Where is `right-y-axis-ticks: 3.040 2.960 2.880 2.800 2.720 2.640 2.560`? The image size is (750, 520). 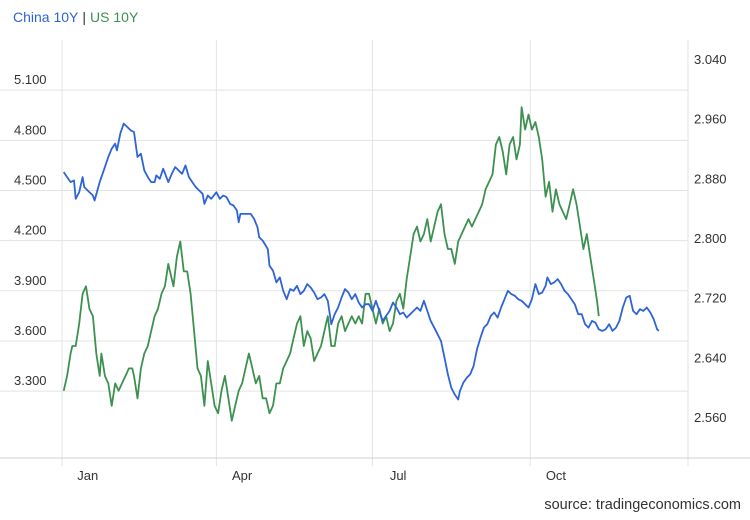
right-y-axis-ticks: 3.040 2.960 2.880 2.800 2.720 2.640 2.560 is located at coordinates (710, 238).